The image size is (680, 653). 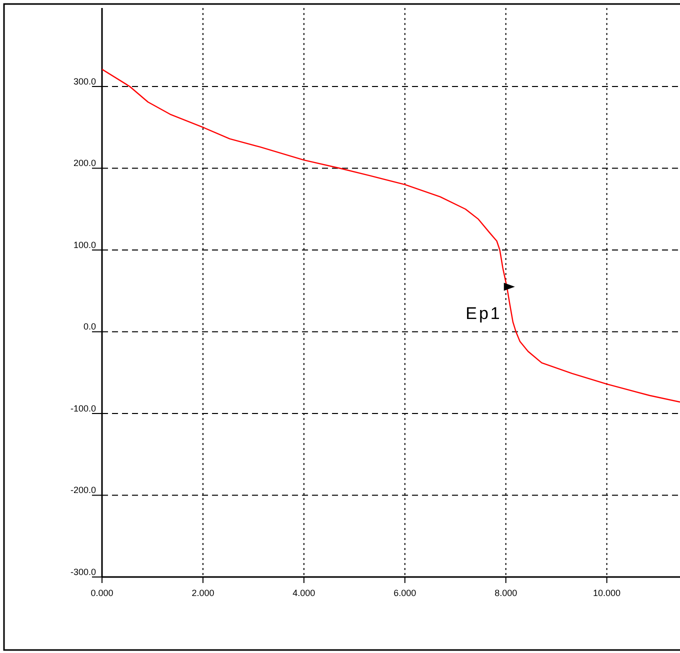 What do you see at coordinates (203, 593) in the screenshot?
I see `x-tick-label: 2.000` at bounding box center [203, 593].